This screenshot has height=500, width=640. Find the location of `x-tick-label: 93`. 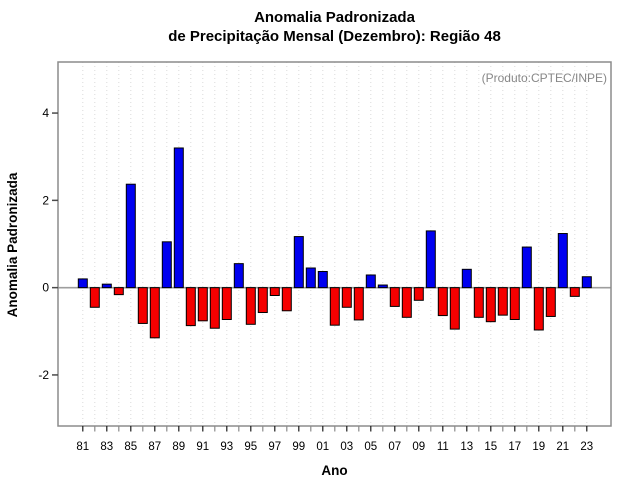

x-tick-label: 93 is located at coordinates (226, 447).